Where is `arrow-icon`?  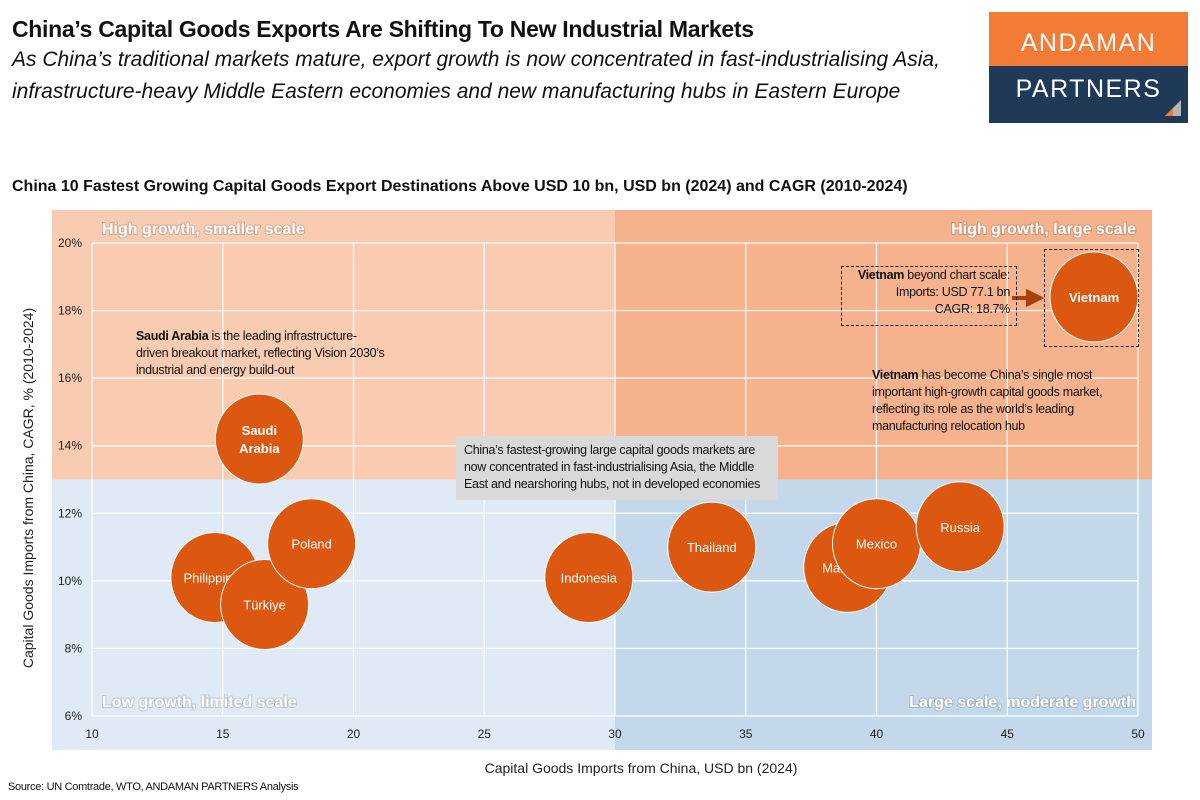
arrow-icon is located at coordinates (1028, 298).